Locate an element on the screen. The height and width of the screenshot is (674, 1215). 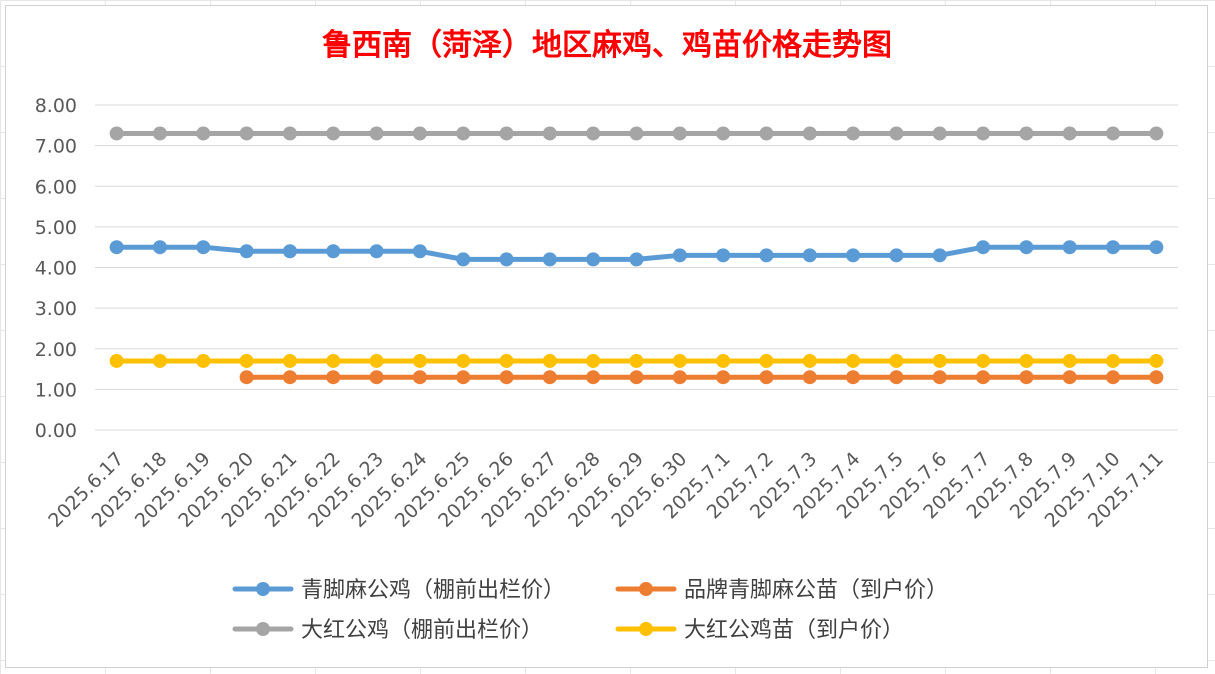
legend-item: 大红公鸡苗（到户价） is located at coordinates (759, 630).